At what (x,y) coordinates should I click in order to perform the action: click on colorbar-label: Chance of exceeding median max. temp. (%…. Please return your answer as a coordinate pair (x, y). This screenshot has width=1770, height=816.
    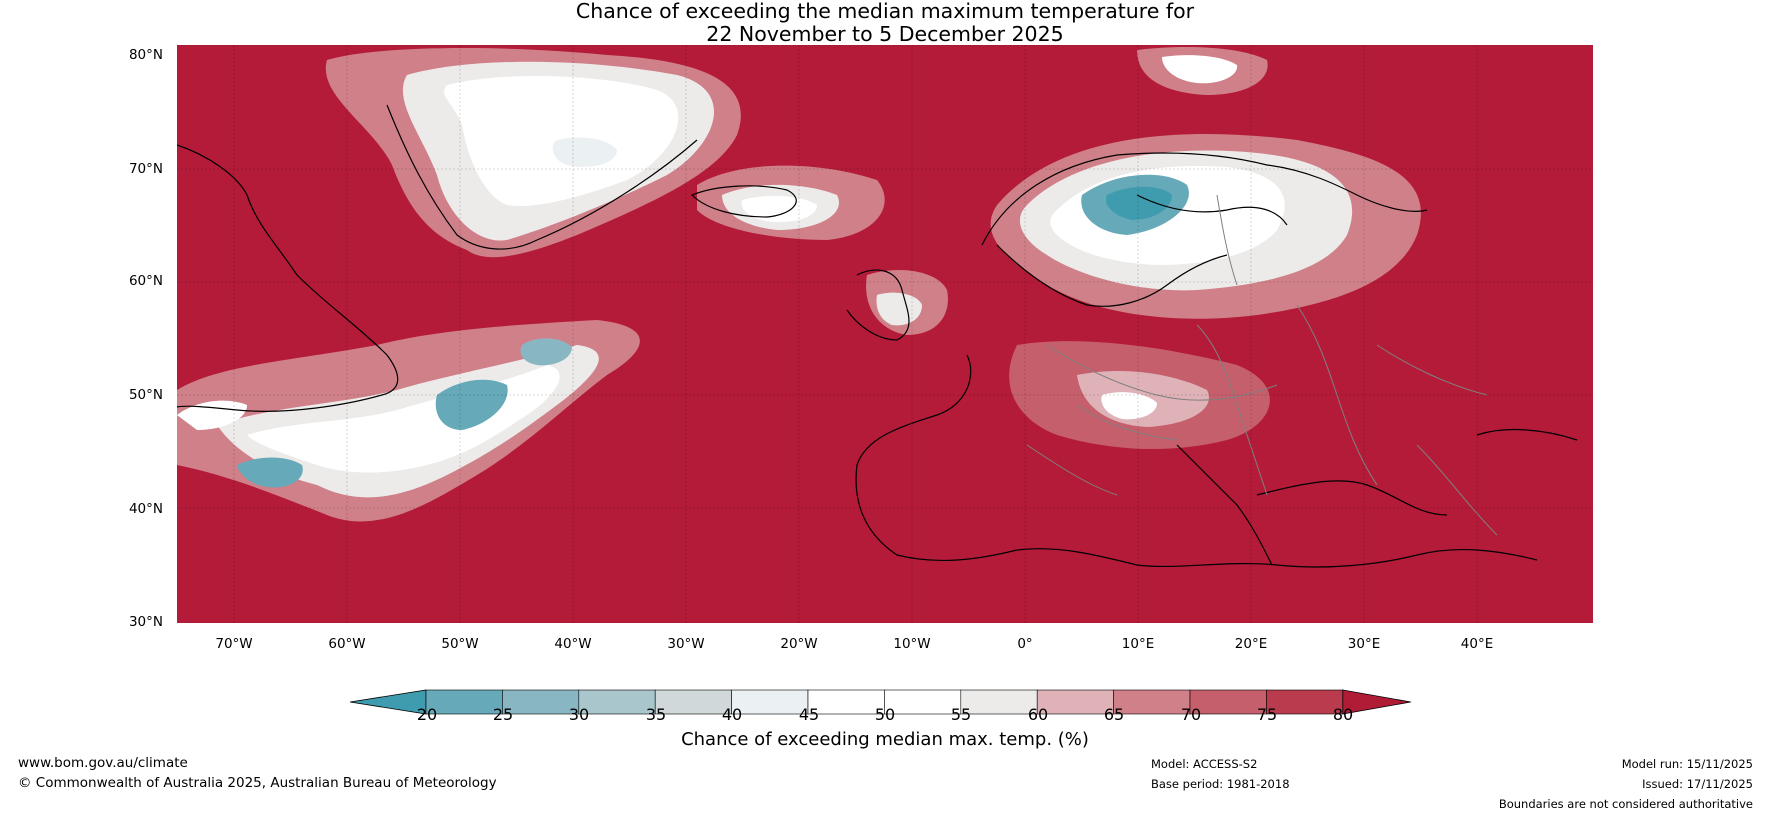
    Looking at the image, I should click on (885, 739).